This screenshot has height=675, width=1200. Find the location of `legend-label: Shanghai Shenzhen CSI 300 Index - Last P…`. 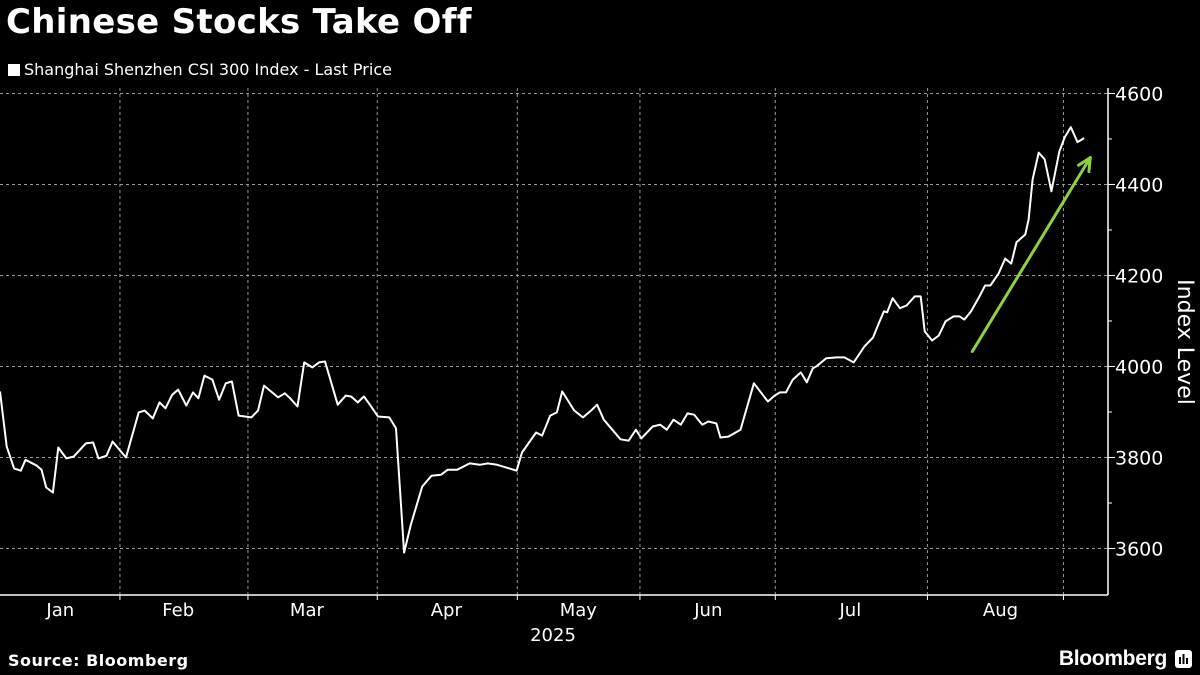

legend-label: Shanghai Shenzhen CSI 300 Index - Last P… is located at coordinates (208, 69).